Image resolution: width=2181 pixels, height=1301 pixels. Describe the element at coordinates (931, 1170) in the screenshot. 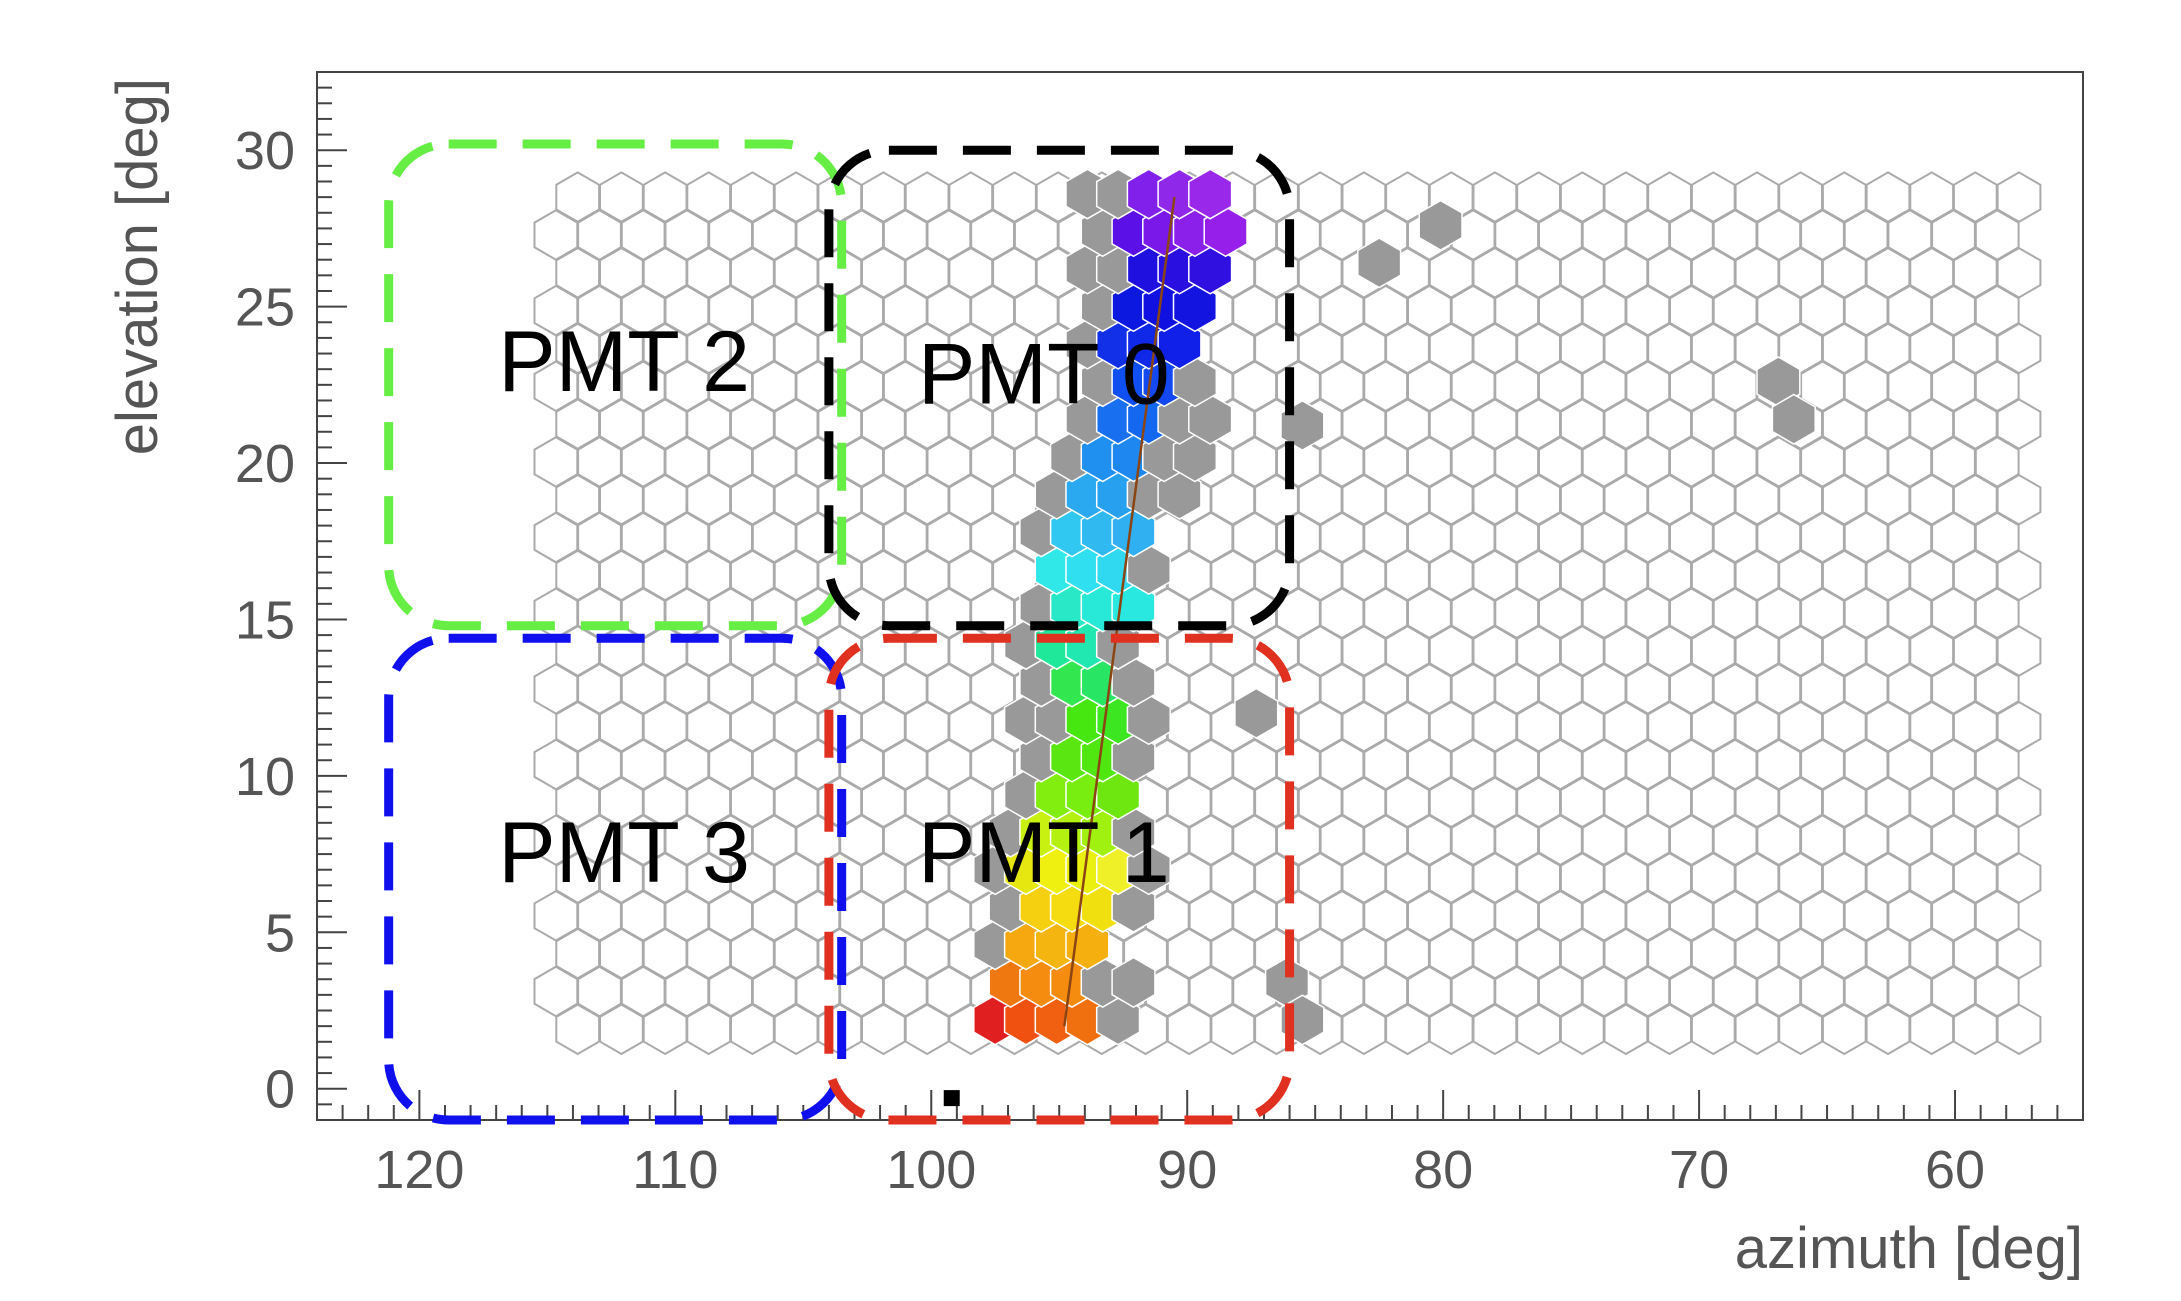

I see `x-tick-label: 100` at that location.